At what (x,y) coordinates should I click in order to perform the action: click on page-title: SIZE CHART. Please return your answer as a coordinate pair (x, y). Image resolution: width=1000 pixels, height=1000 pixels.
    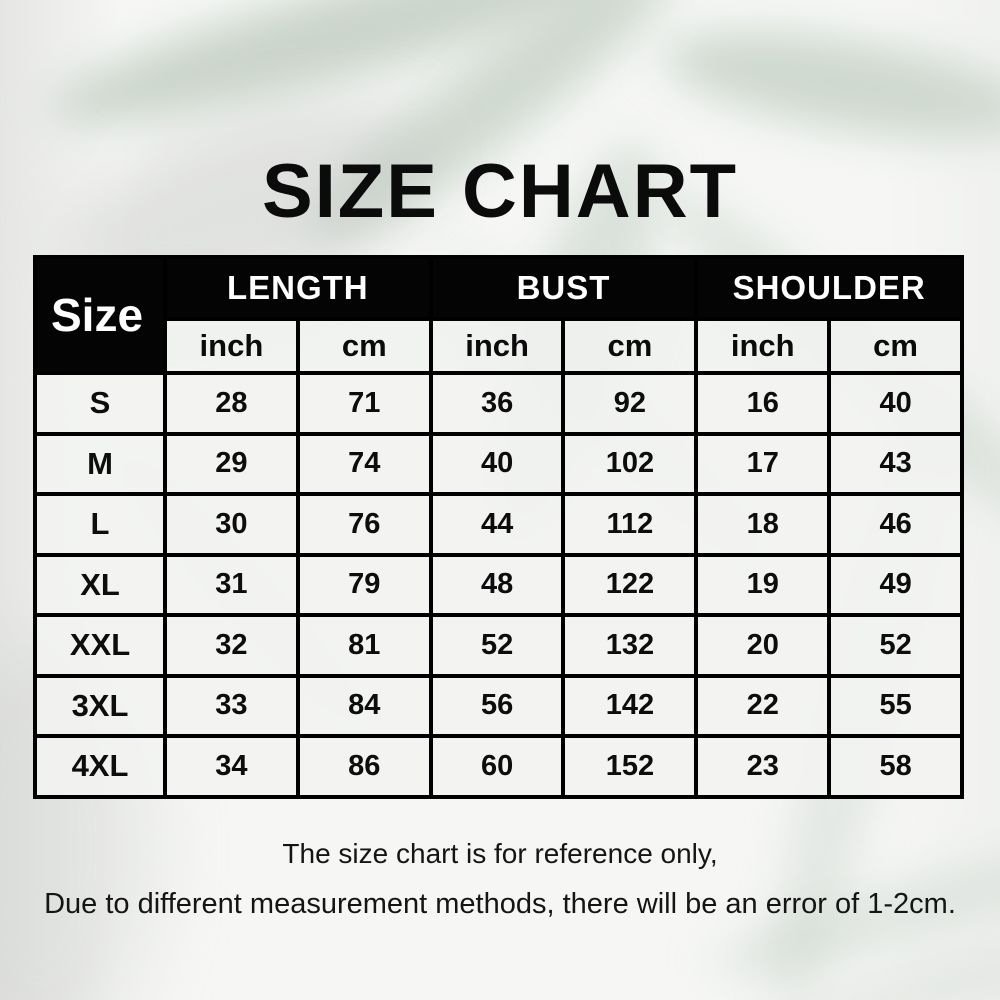
    Looking at the image, I should click on (500, 191).